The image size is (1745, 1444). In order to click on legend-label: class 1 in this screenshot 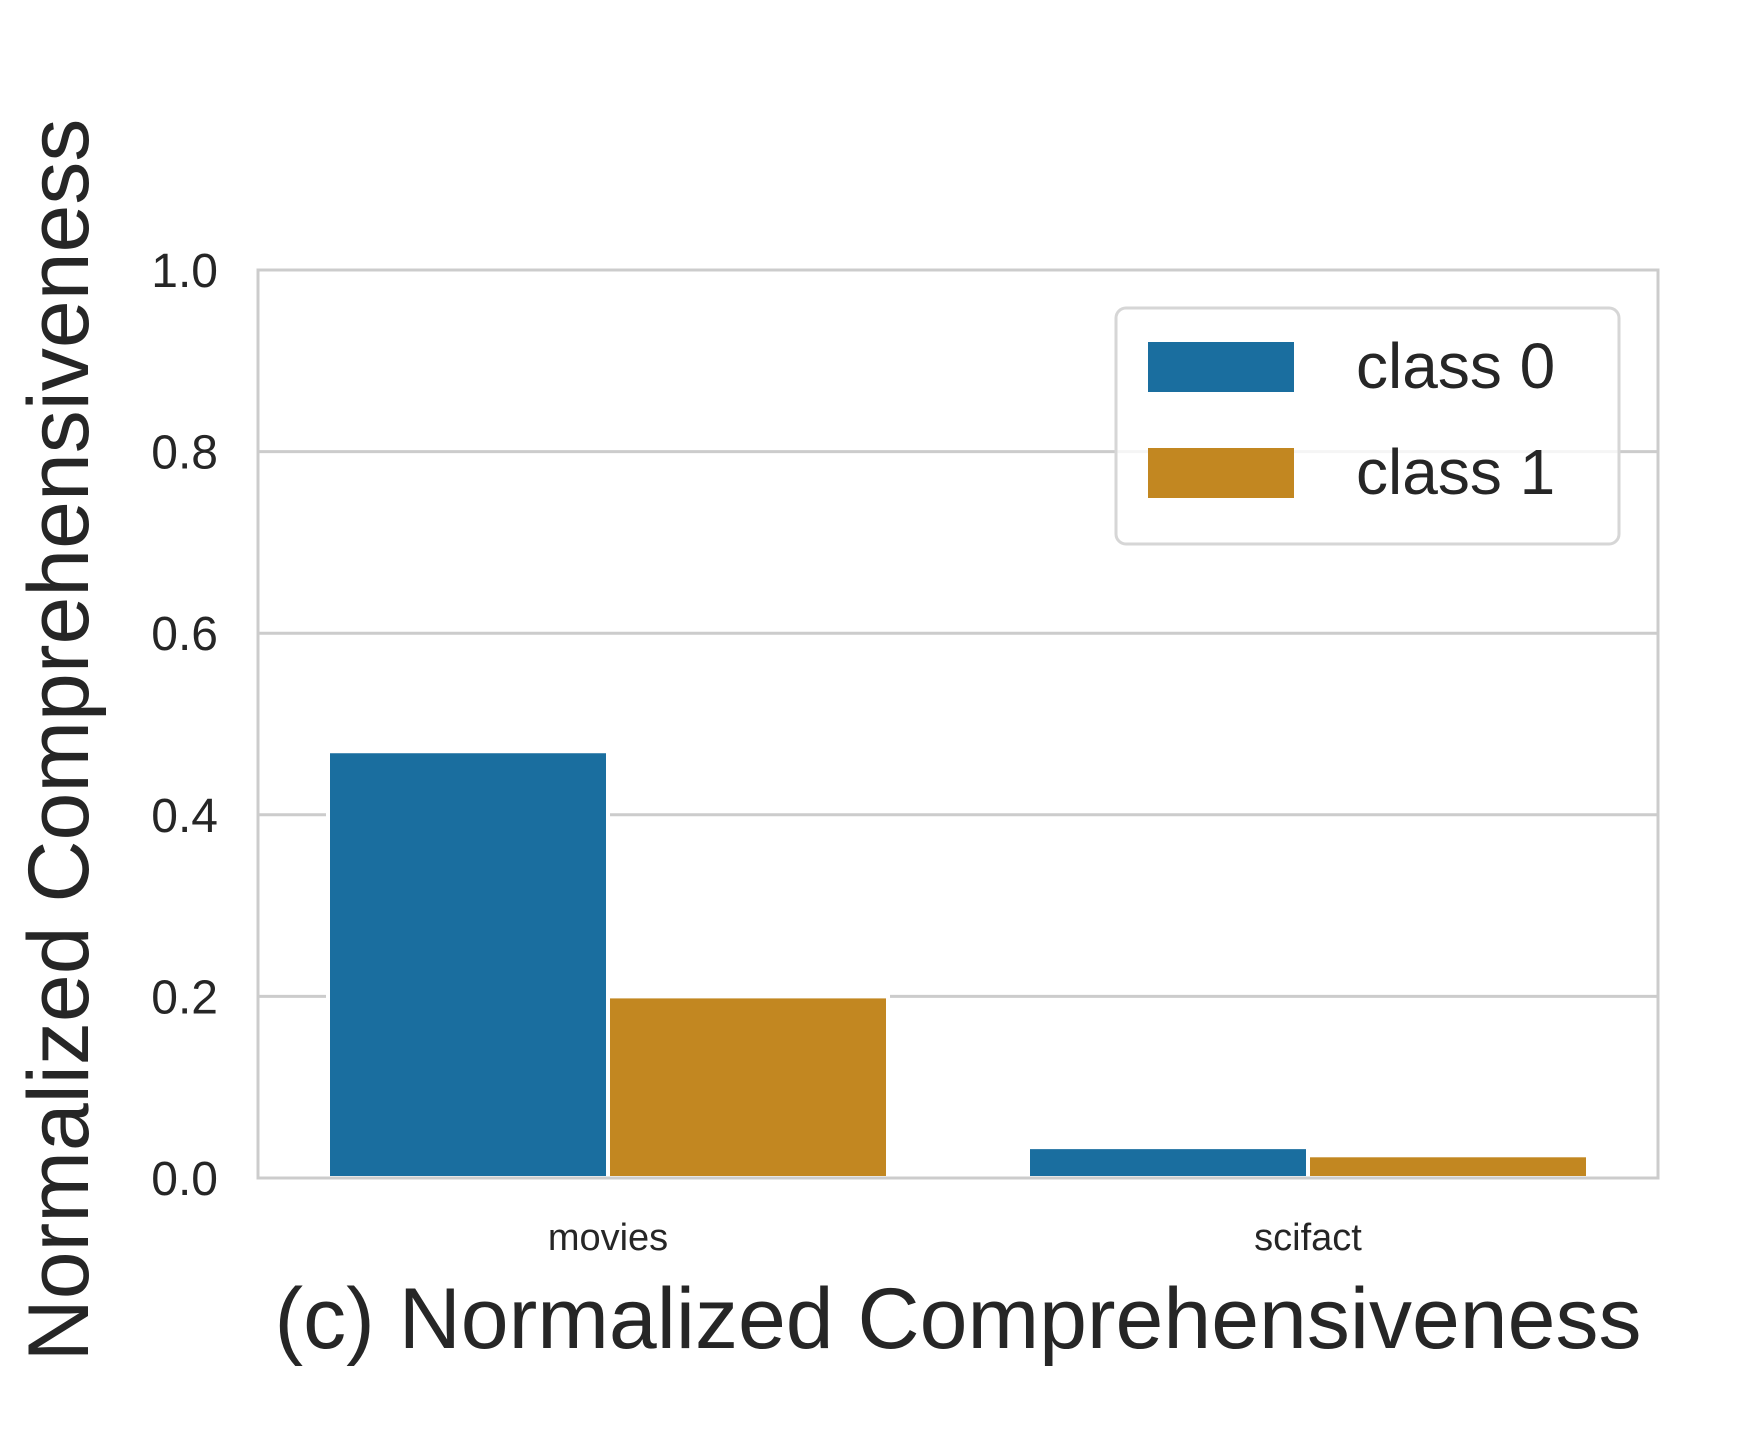, I will do `click(1455, 472)`.